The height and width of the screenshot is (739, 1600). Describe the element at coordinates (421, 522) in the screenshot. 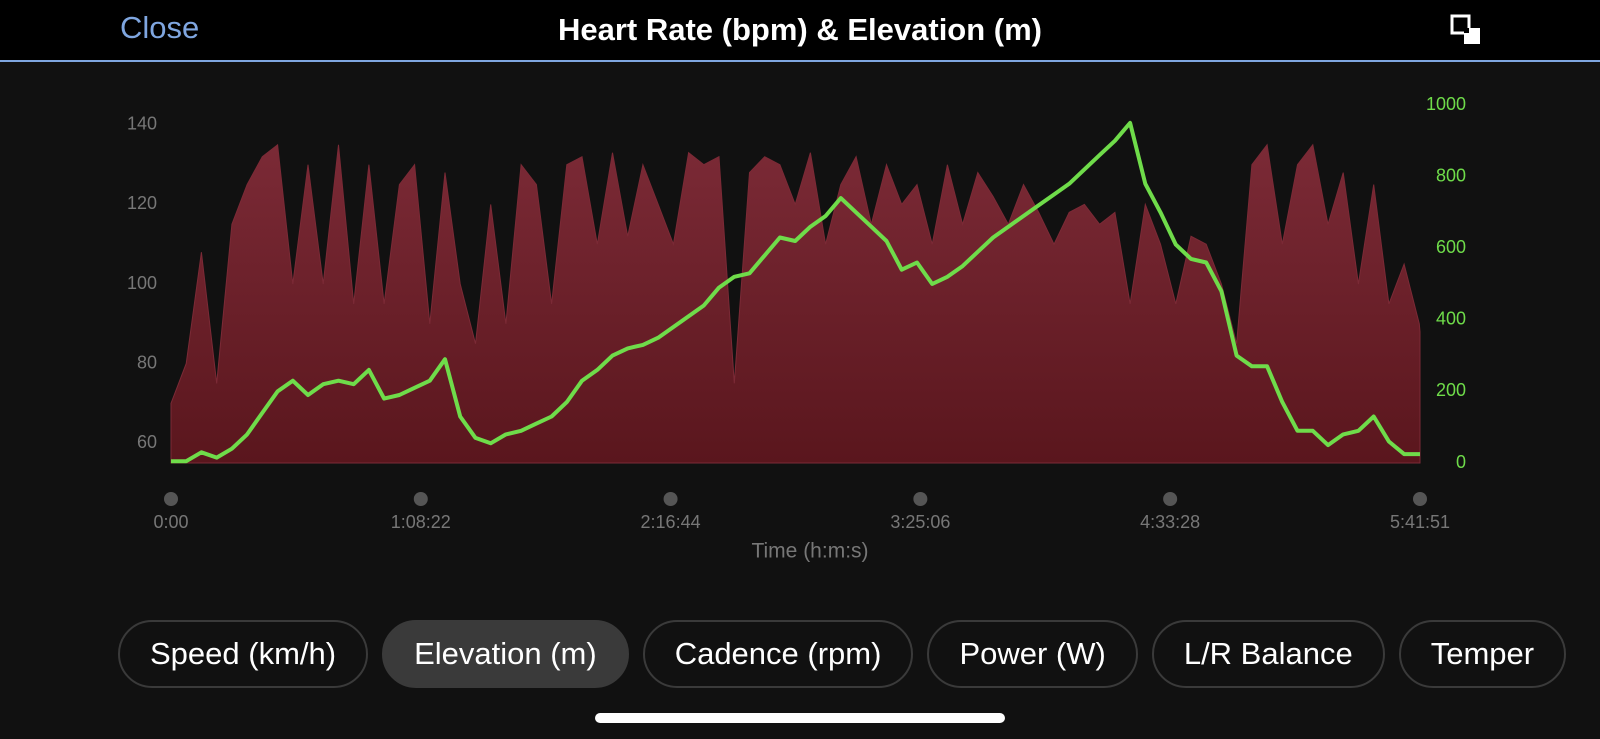

I see `x-tick-label: 1:08:22` at that location.